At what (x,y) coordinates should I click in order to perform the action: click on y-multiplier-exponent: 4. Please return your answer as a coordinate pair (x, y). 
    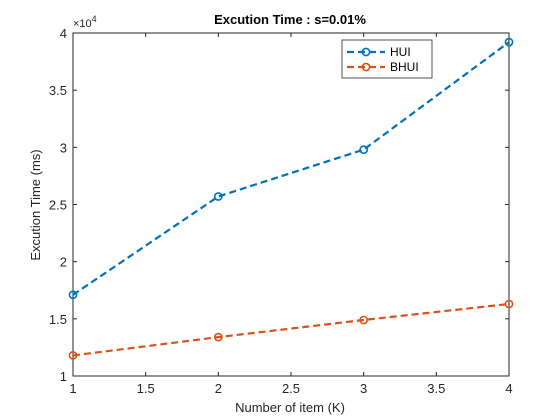
    Looking at the image, I should click on (94, 19).